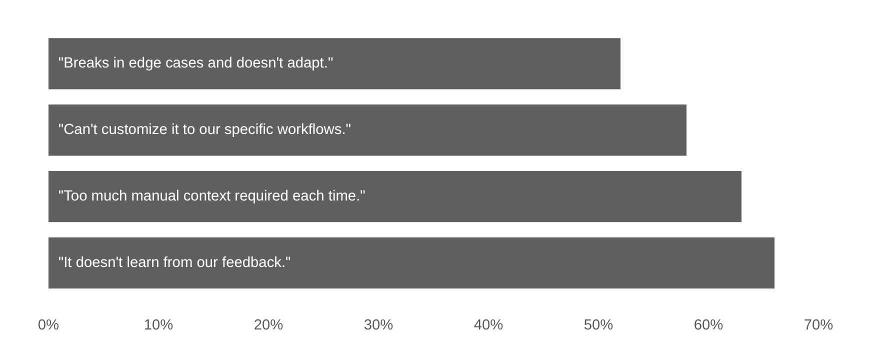 Image resolution: width=889 pixels, height=339 pixels. Describe the element at coordinates (599, 326) in the screenshot. I see `x-tick-label: 50%` at that location.